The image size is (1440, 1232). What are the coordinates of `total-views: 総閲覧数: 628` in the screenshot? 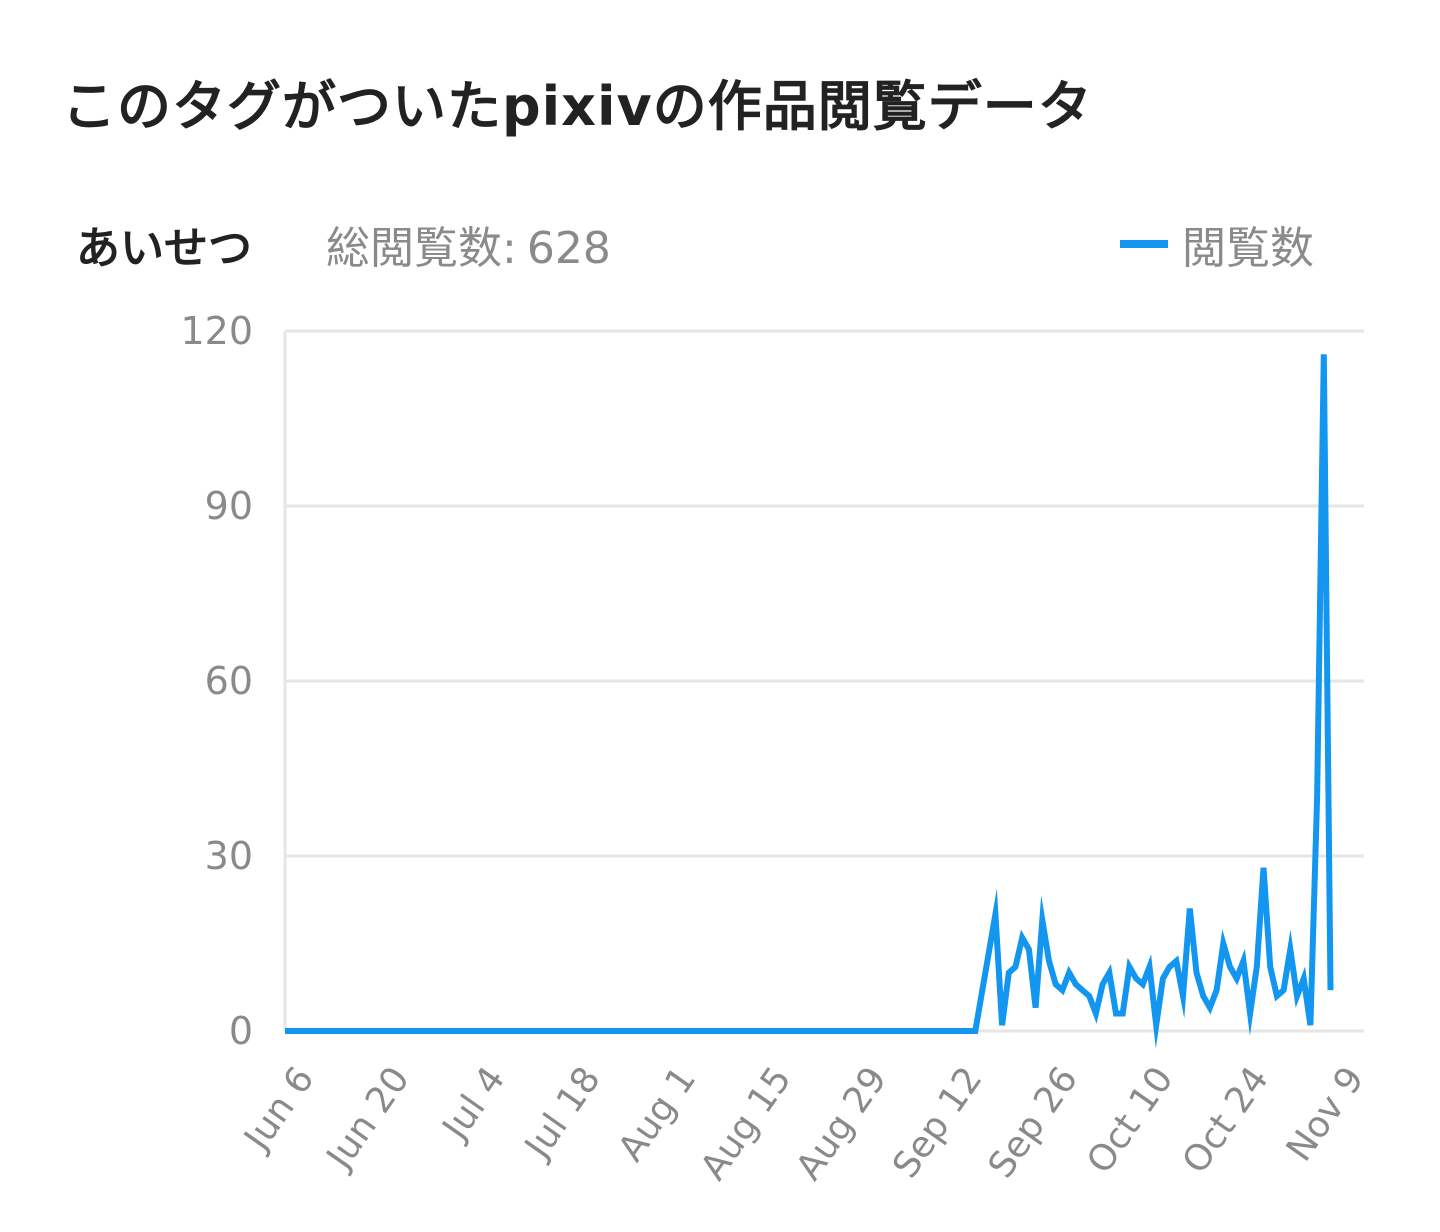 It's located at (468, 244).